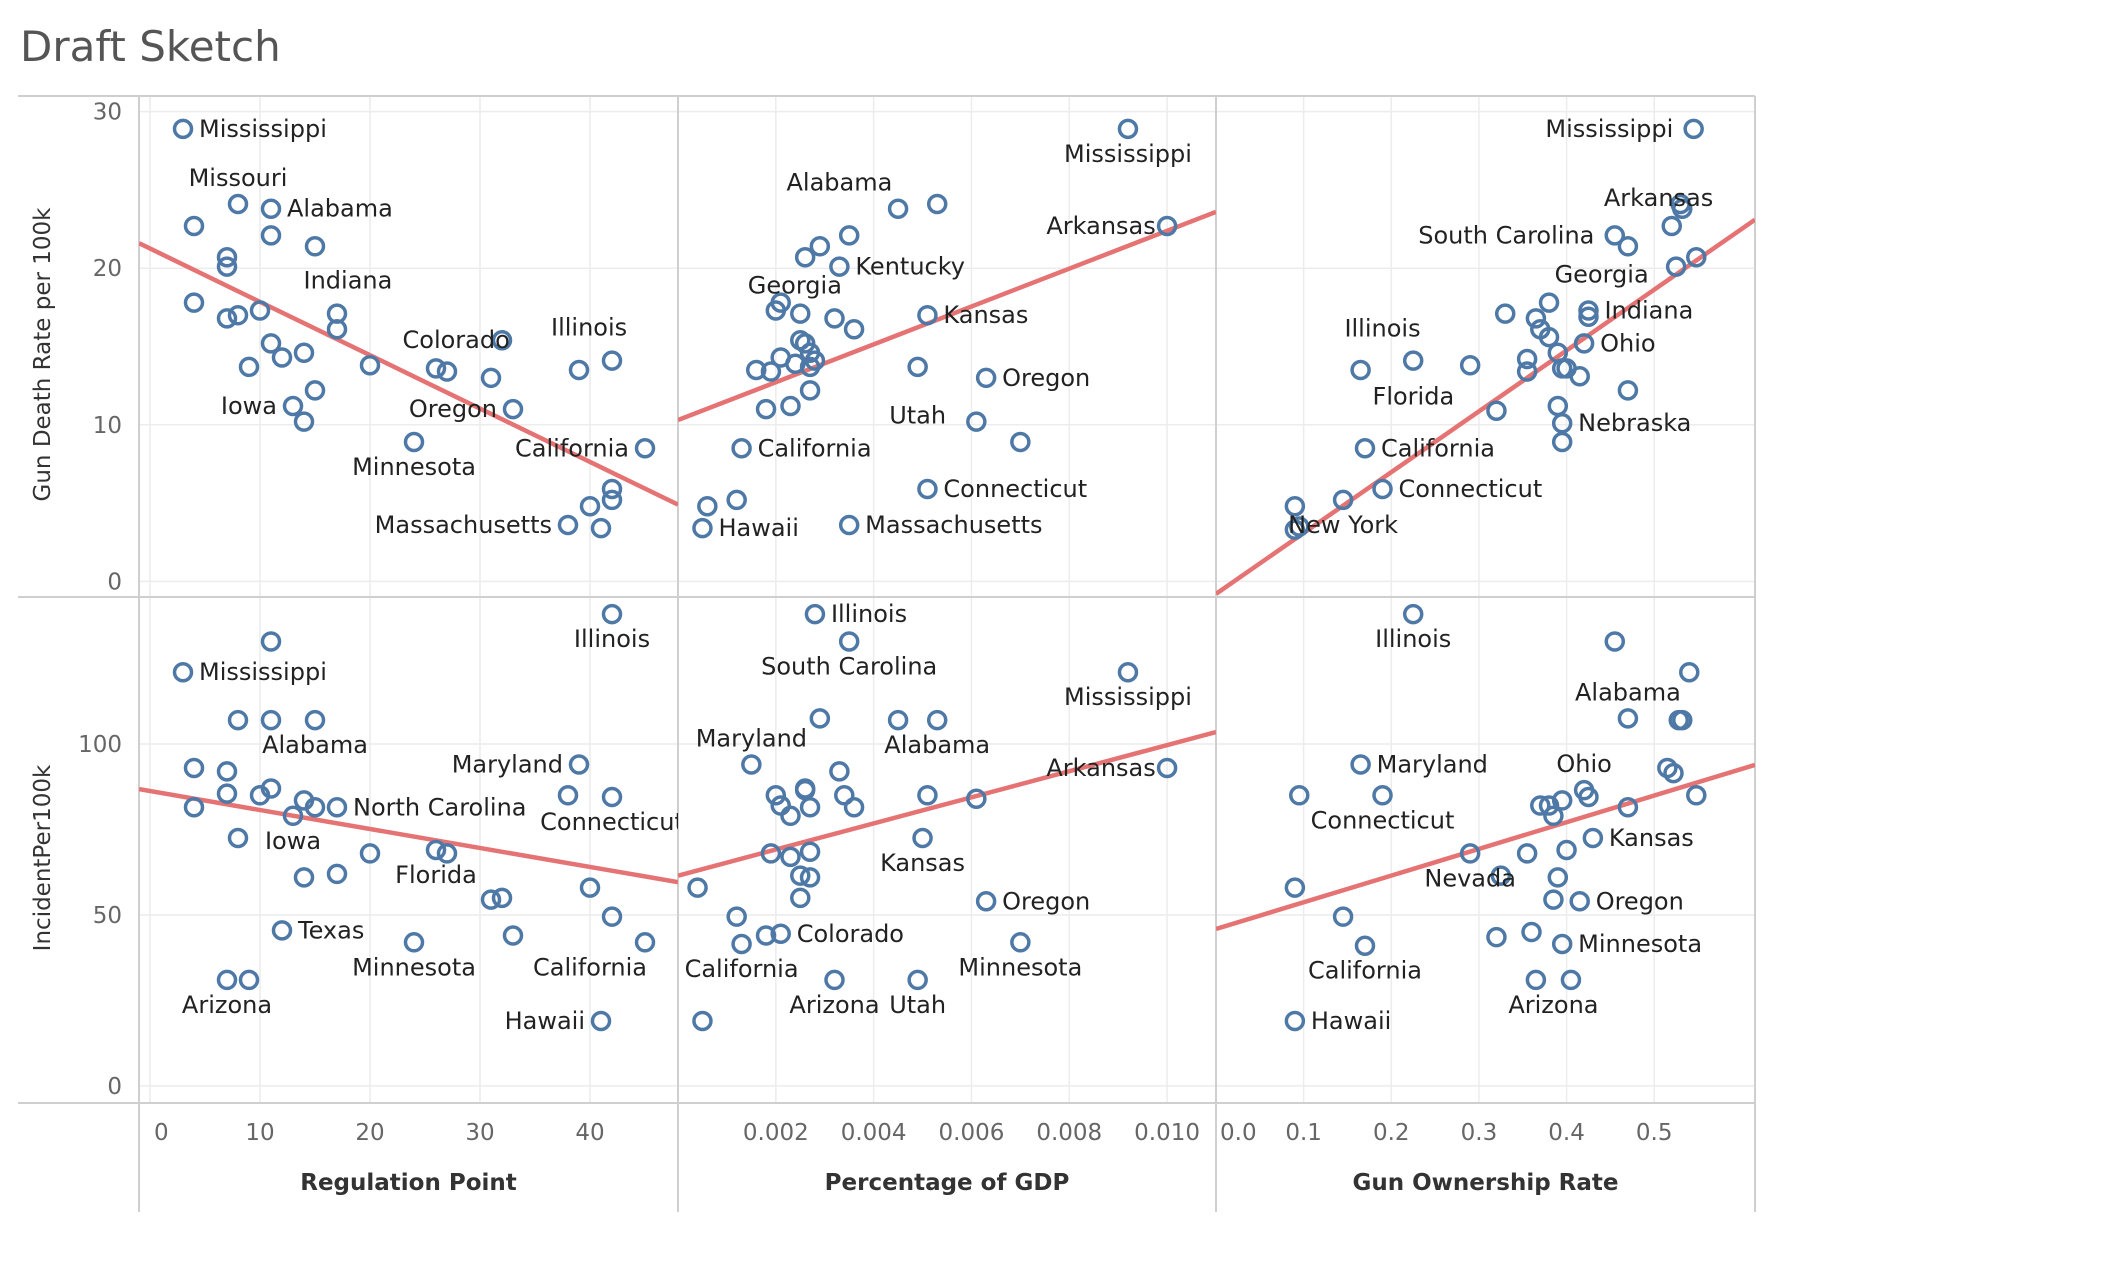 This screenshot has height=1288, width=2116. What do you see at coordinates (1506, 235) in the screenshot?
I see `point-label: South Carolina` at bounding box center [1506, 235].